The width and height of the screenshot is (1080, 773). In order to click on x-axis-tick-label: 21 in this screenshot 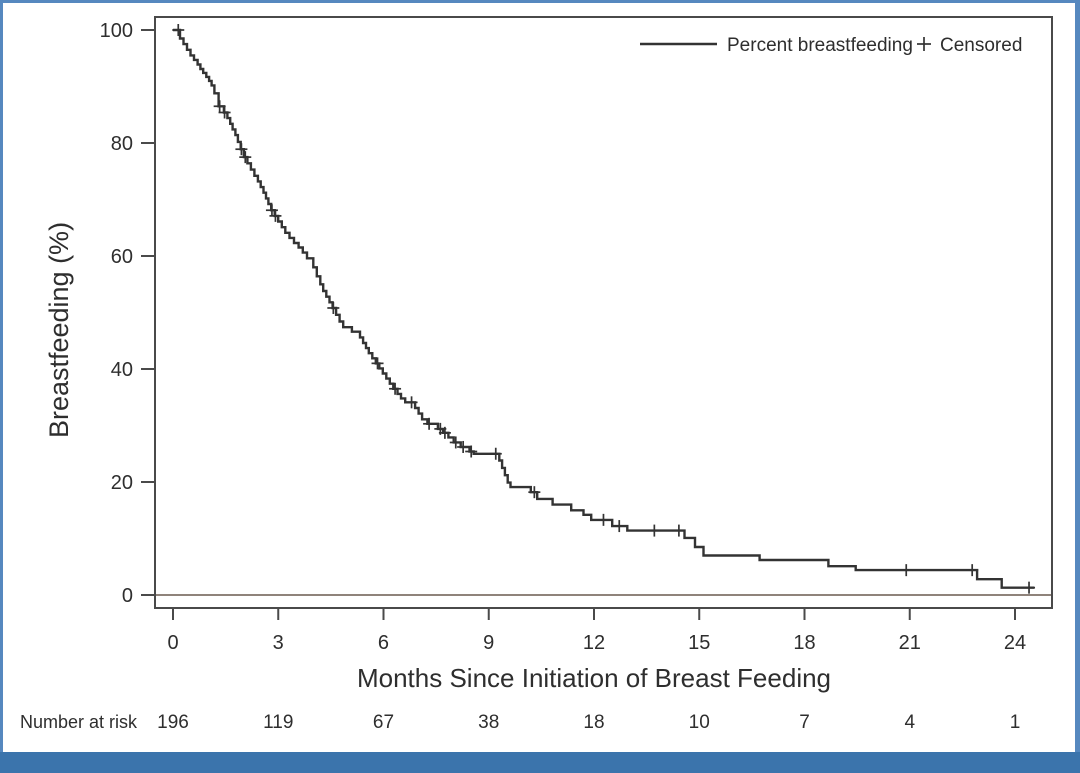, I will do `click(910, 643)`.